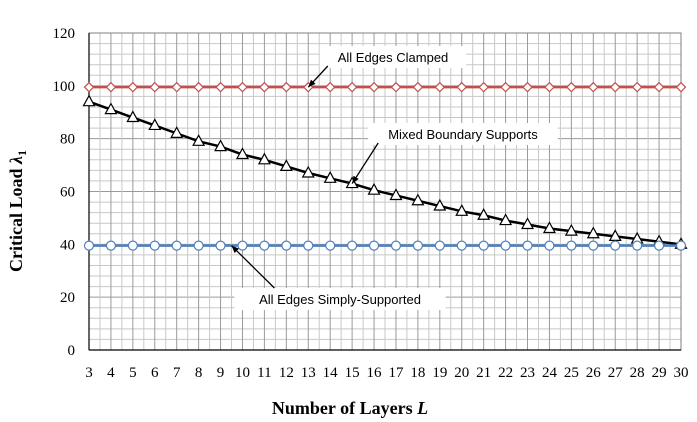 Image resolution: width=697 pixels, height=422 pixels. I want to click on annotation-arrow, so click(253, 267).